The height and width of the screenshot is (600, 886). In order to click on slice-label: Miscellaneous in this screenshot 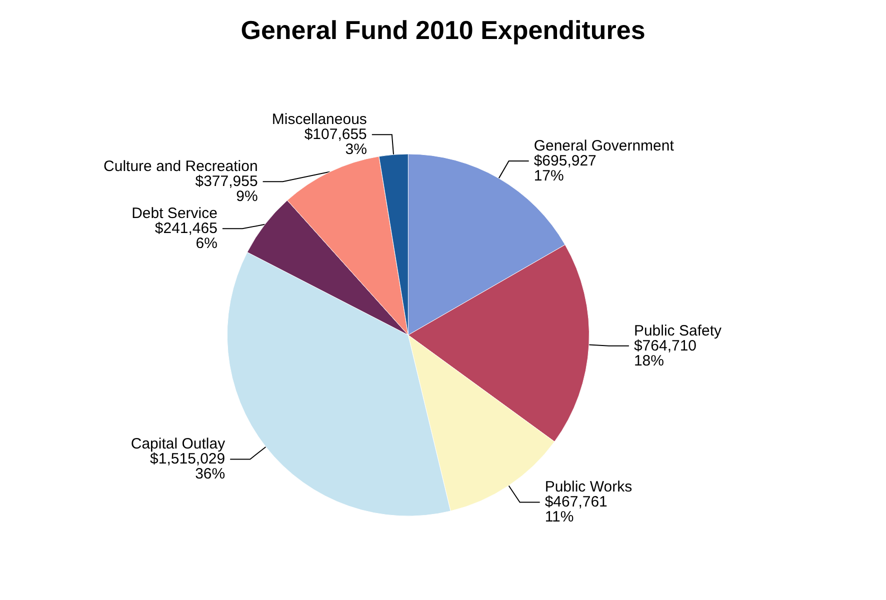, I will do `click(319, 119)`.